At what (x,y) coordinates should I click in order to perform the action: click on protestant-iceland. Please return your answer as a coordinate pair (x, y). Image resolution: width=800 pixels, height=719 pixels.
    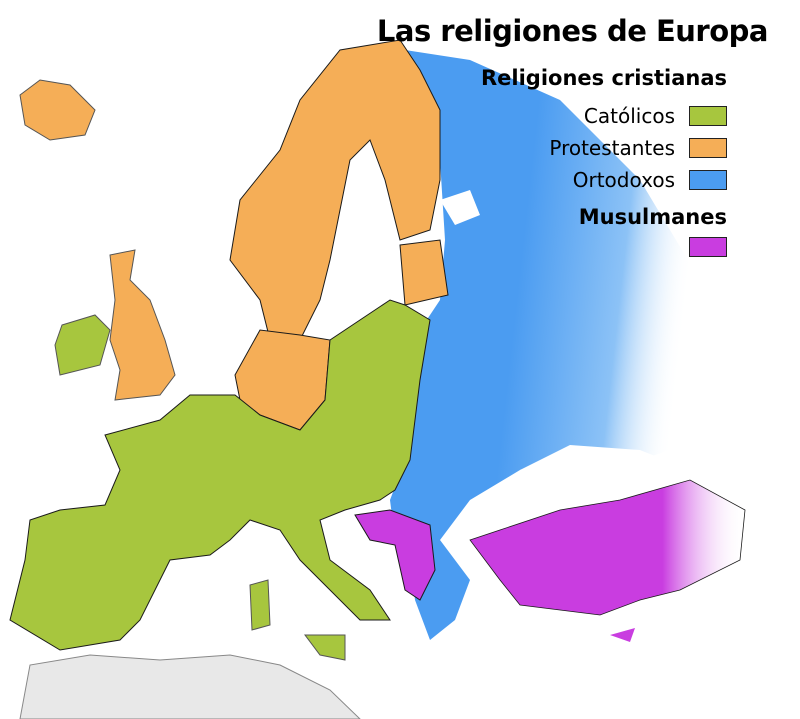
    Looking at the image, I should click on (57, 110).